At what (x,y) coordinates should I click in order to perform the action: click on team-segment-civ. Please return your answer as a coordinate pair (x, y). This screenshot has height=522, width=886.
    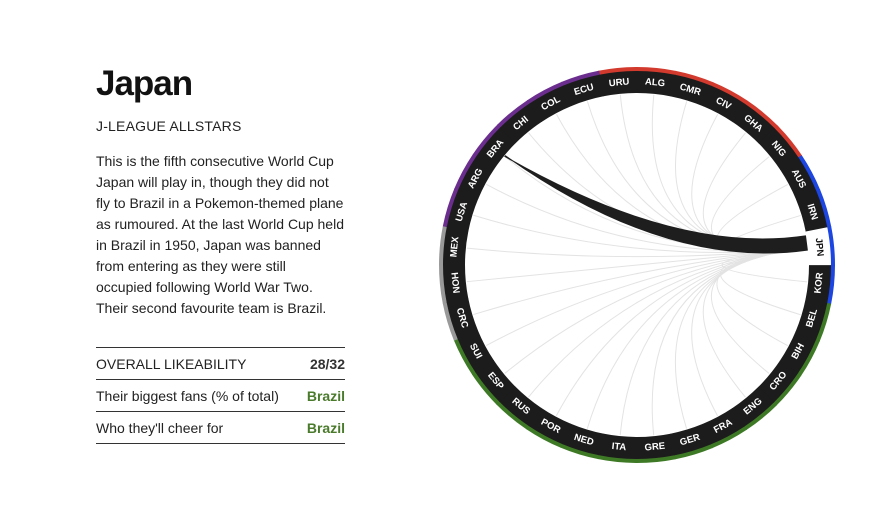
    Looking at the image, I should click on (724, 104).